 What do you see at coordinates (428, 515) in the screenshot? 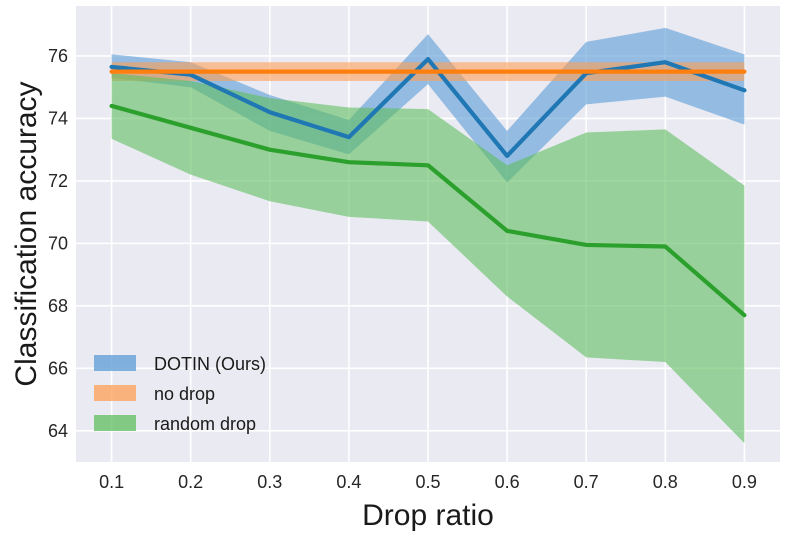
I see `x-axis-label: Drop ratio` at bounding box center [428, 515].